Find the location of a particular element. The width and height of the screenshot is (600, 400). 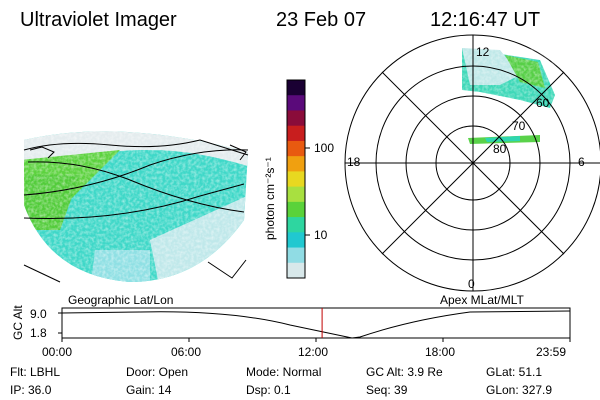

timeline-ytick-min: 1.8 is located at coordinates (38, 333).